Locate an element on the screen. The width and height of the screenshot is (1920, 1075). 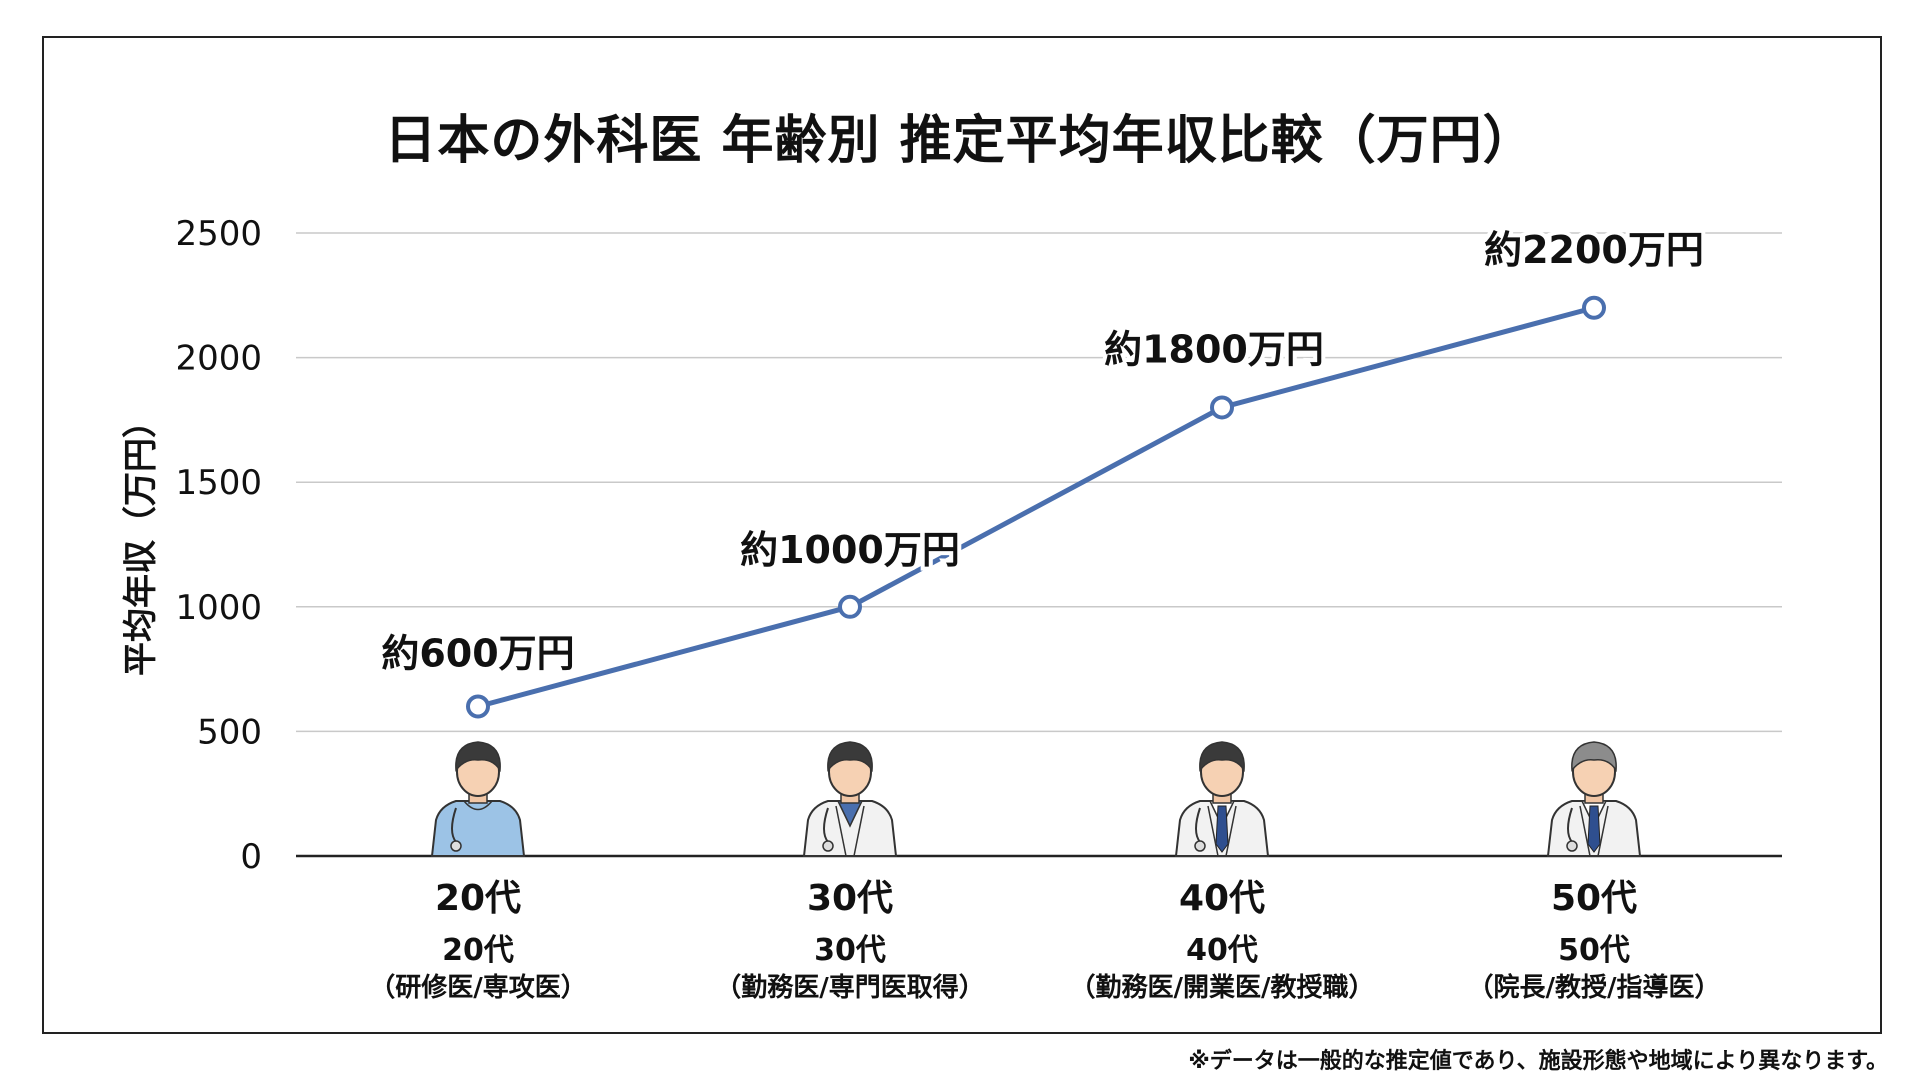
y-tick-label: 1000 is located at coordinates (218, 608).